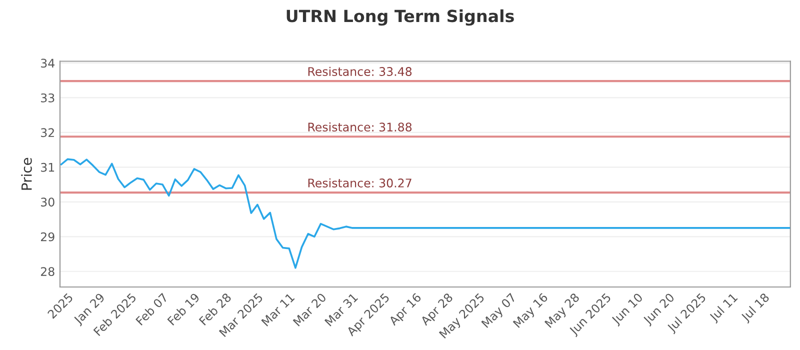 The width and height of the screenshot is (800, 350). I want to click on x-tick-label: Jul 11, so click(724, 308).